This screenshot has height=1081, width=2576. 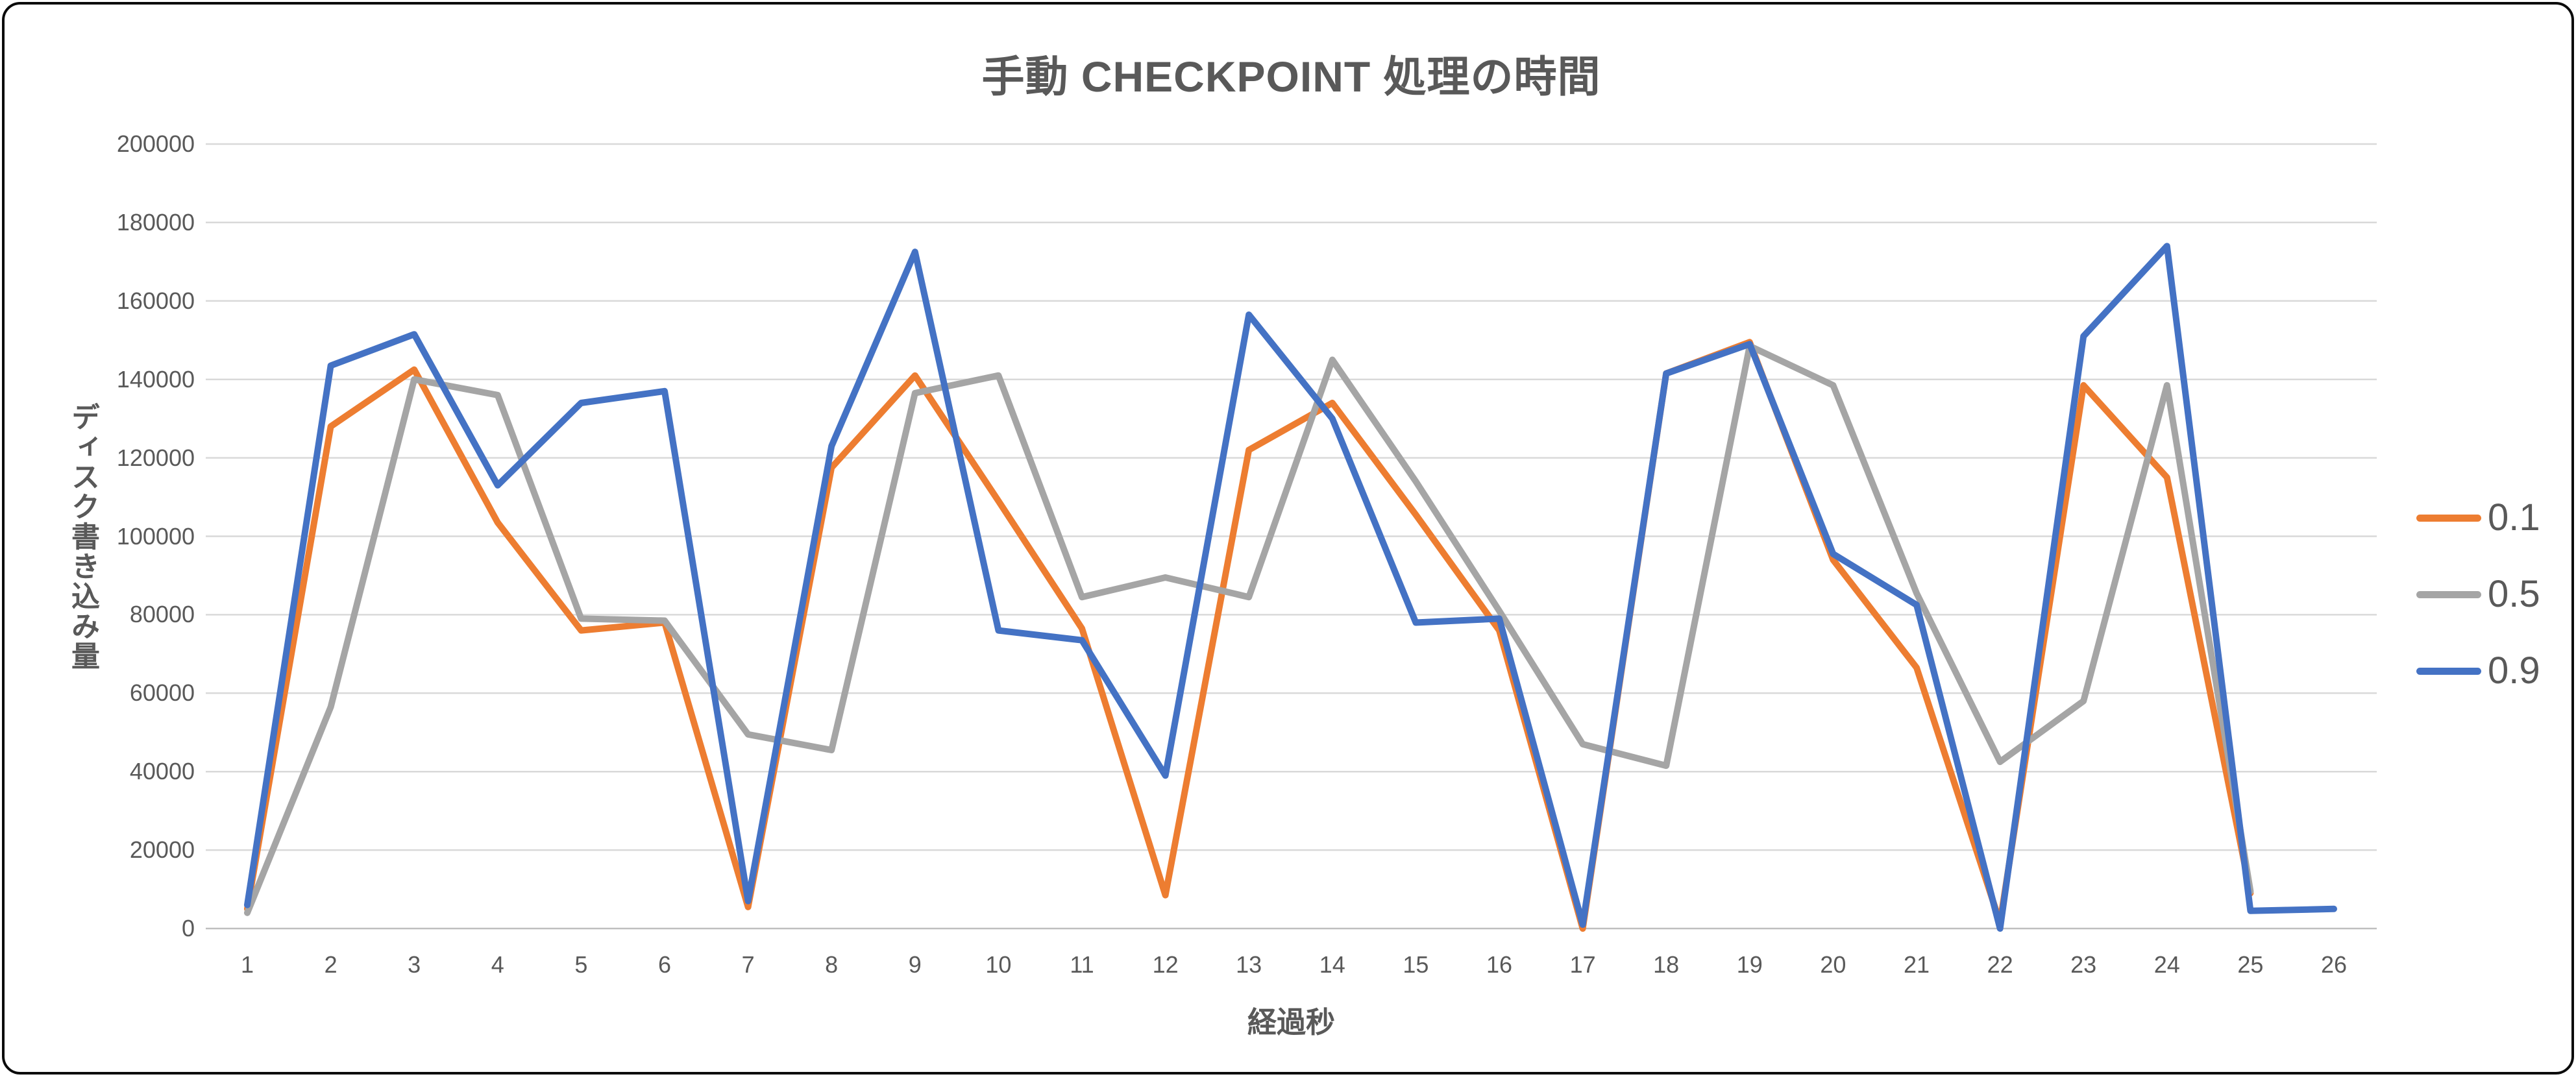 I want to click on legend-item-0.9: 0.9, so click(x=2478, y=671).